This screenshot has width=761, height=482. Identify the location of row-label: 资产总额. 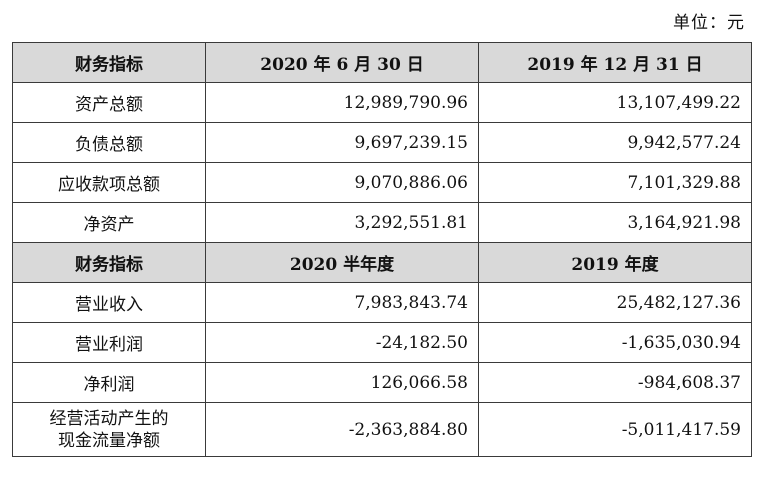
(109, 102).